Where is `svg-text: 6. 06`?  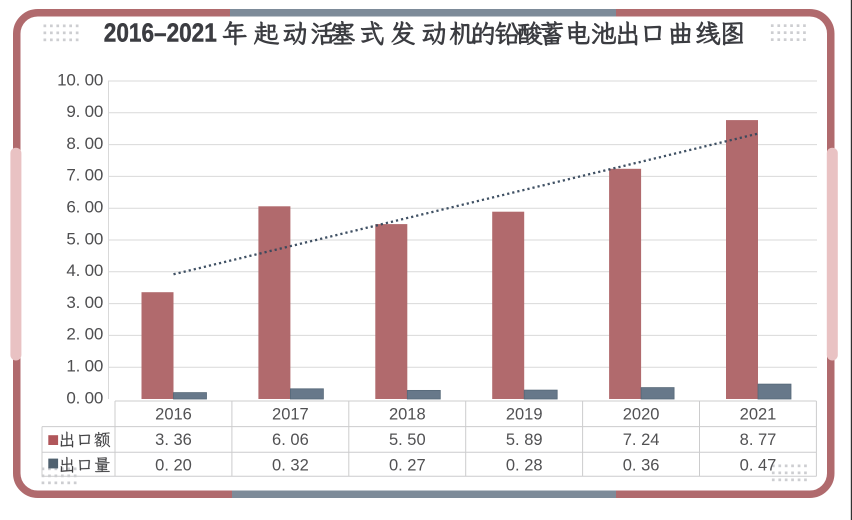 svg-text: 6. 06 is located at coordinates (290, 440).